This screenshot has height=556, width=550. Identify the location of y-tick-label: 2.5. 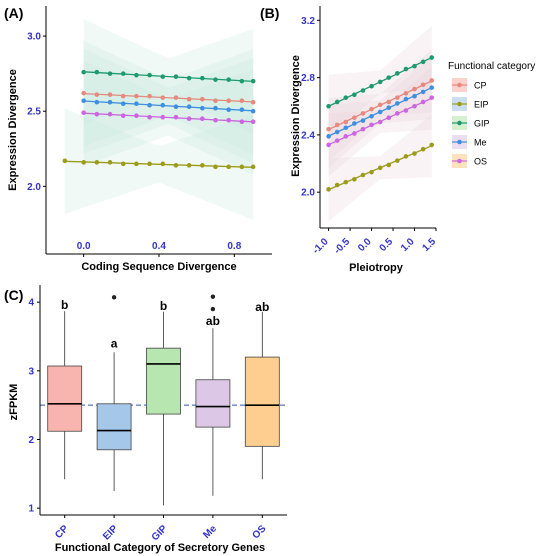
(34, 112).